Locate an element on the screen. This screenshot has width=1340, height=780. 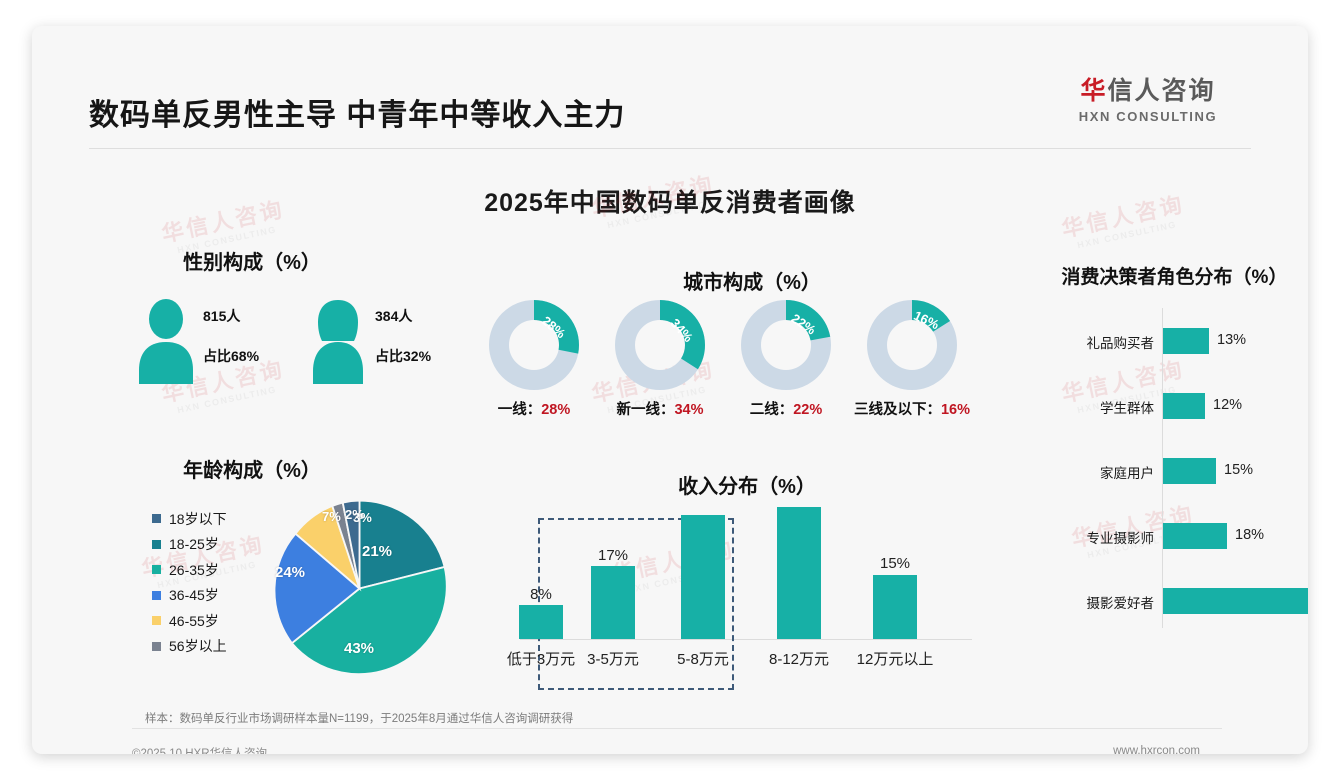
tier-1-name: 一线： is located at coordinates (519, 410).